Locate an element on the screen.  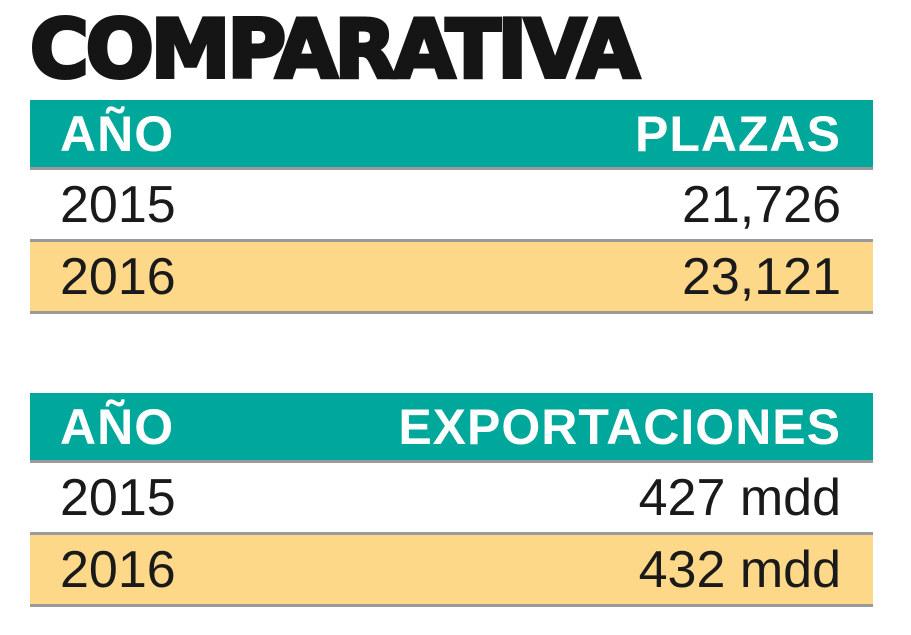
table-row: 2016 23,121 is located at coordinates (451, 278).